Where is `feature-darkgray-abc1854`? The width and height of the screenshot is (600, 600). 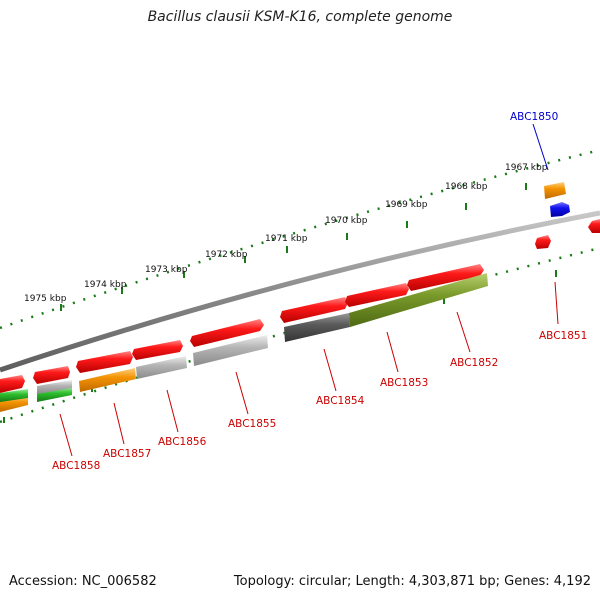
feature-darkgray-abc1854 is located at coordinates (317, 327).